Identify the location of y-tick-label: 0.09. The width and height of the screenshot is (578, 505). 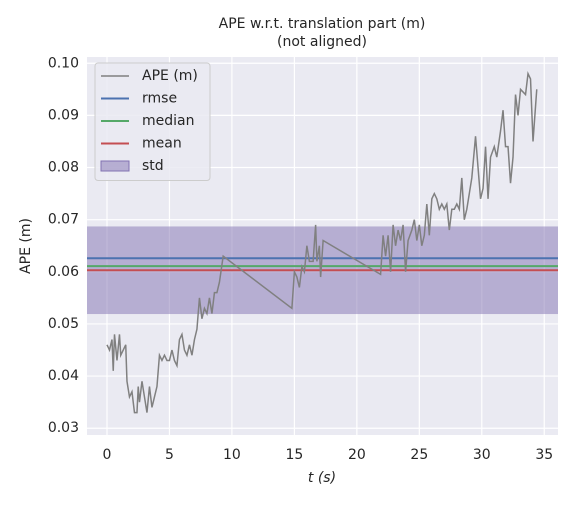
(63, 115).